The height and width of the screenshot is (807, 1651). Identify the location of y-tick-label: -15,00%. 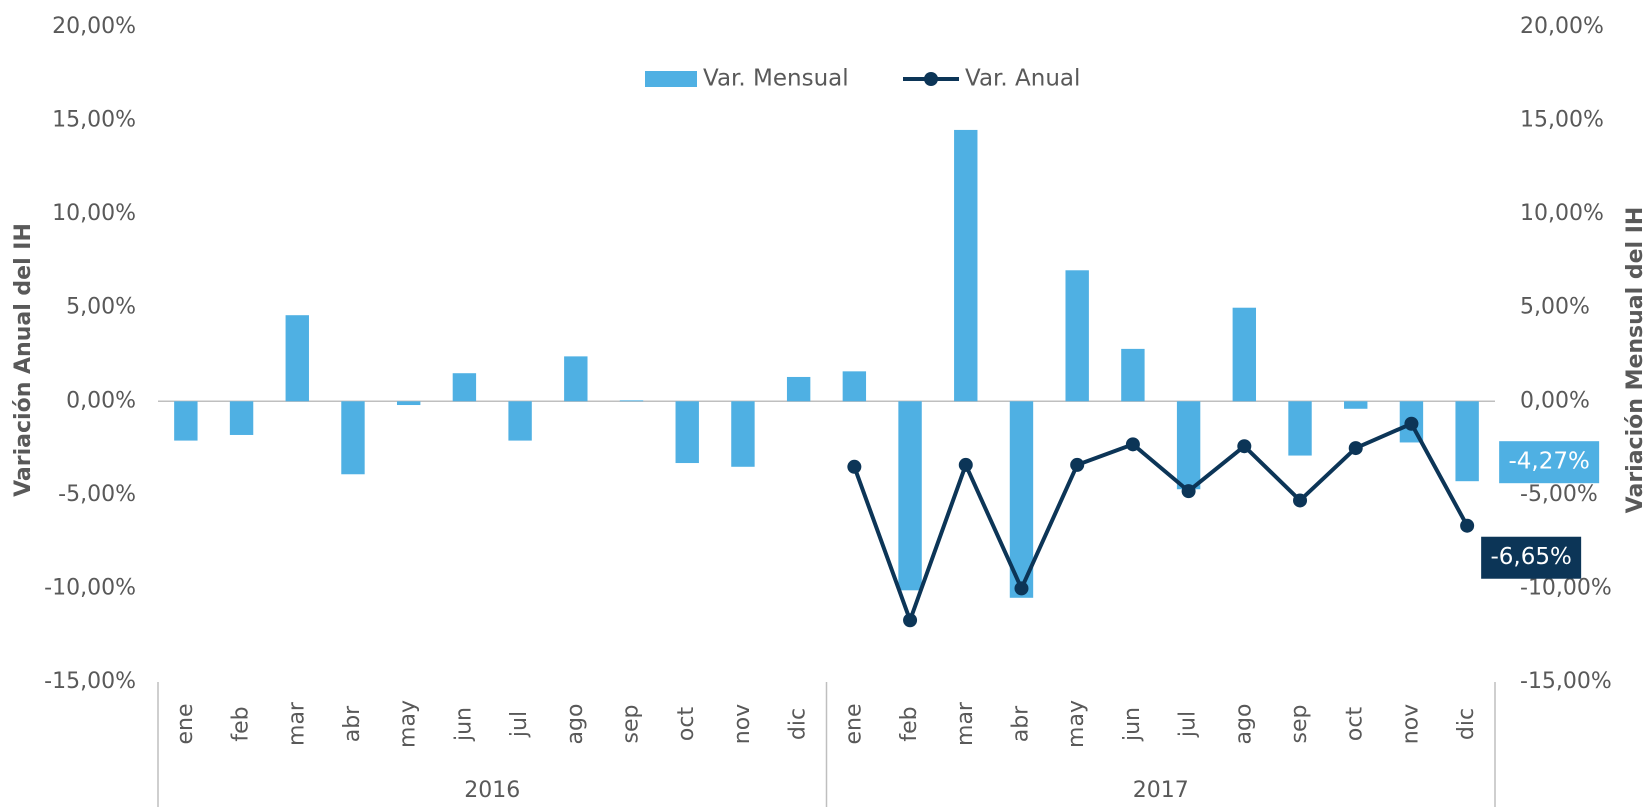
(90, 681).